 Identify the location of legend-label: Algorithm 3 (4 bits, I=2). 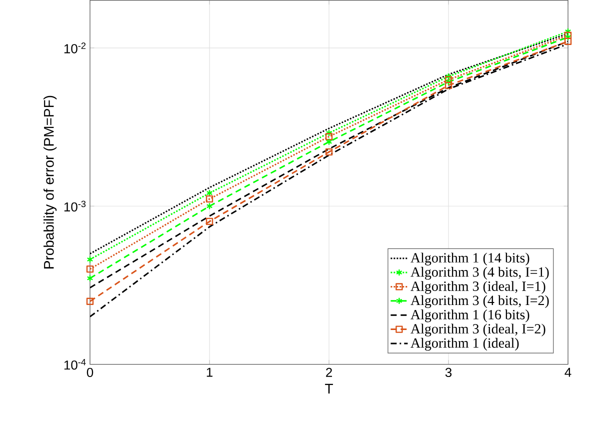
(479, 301).